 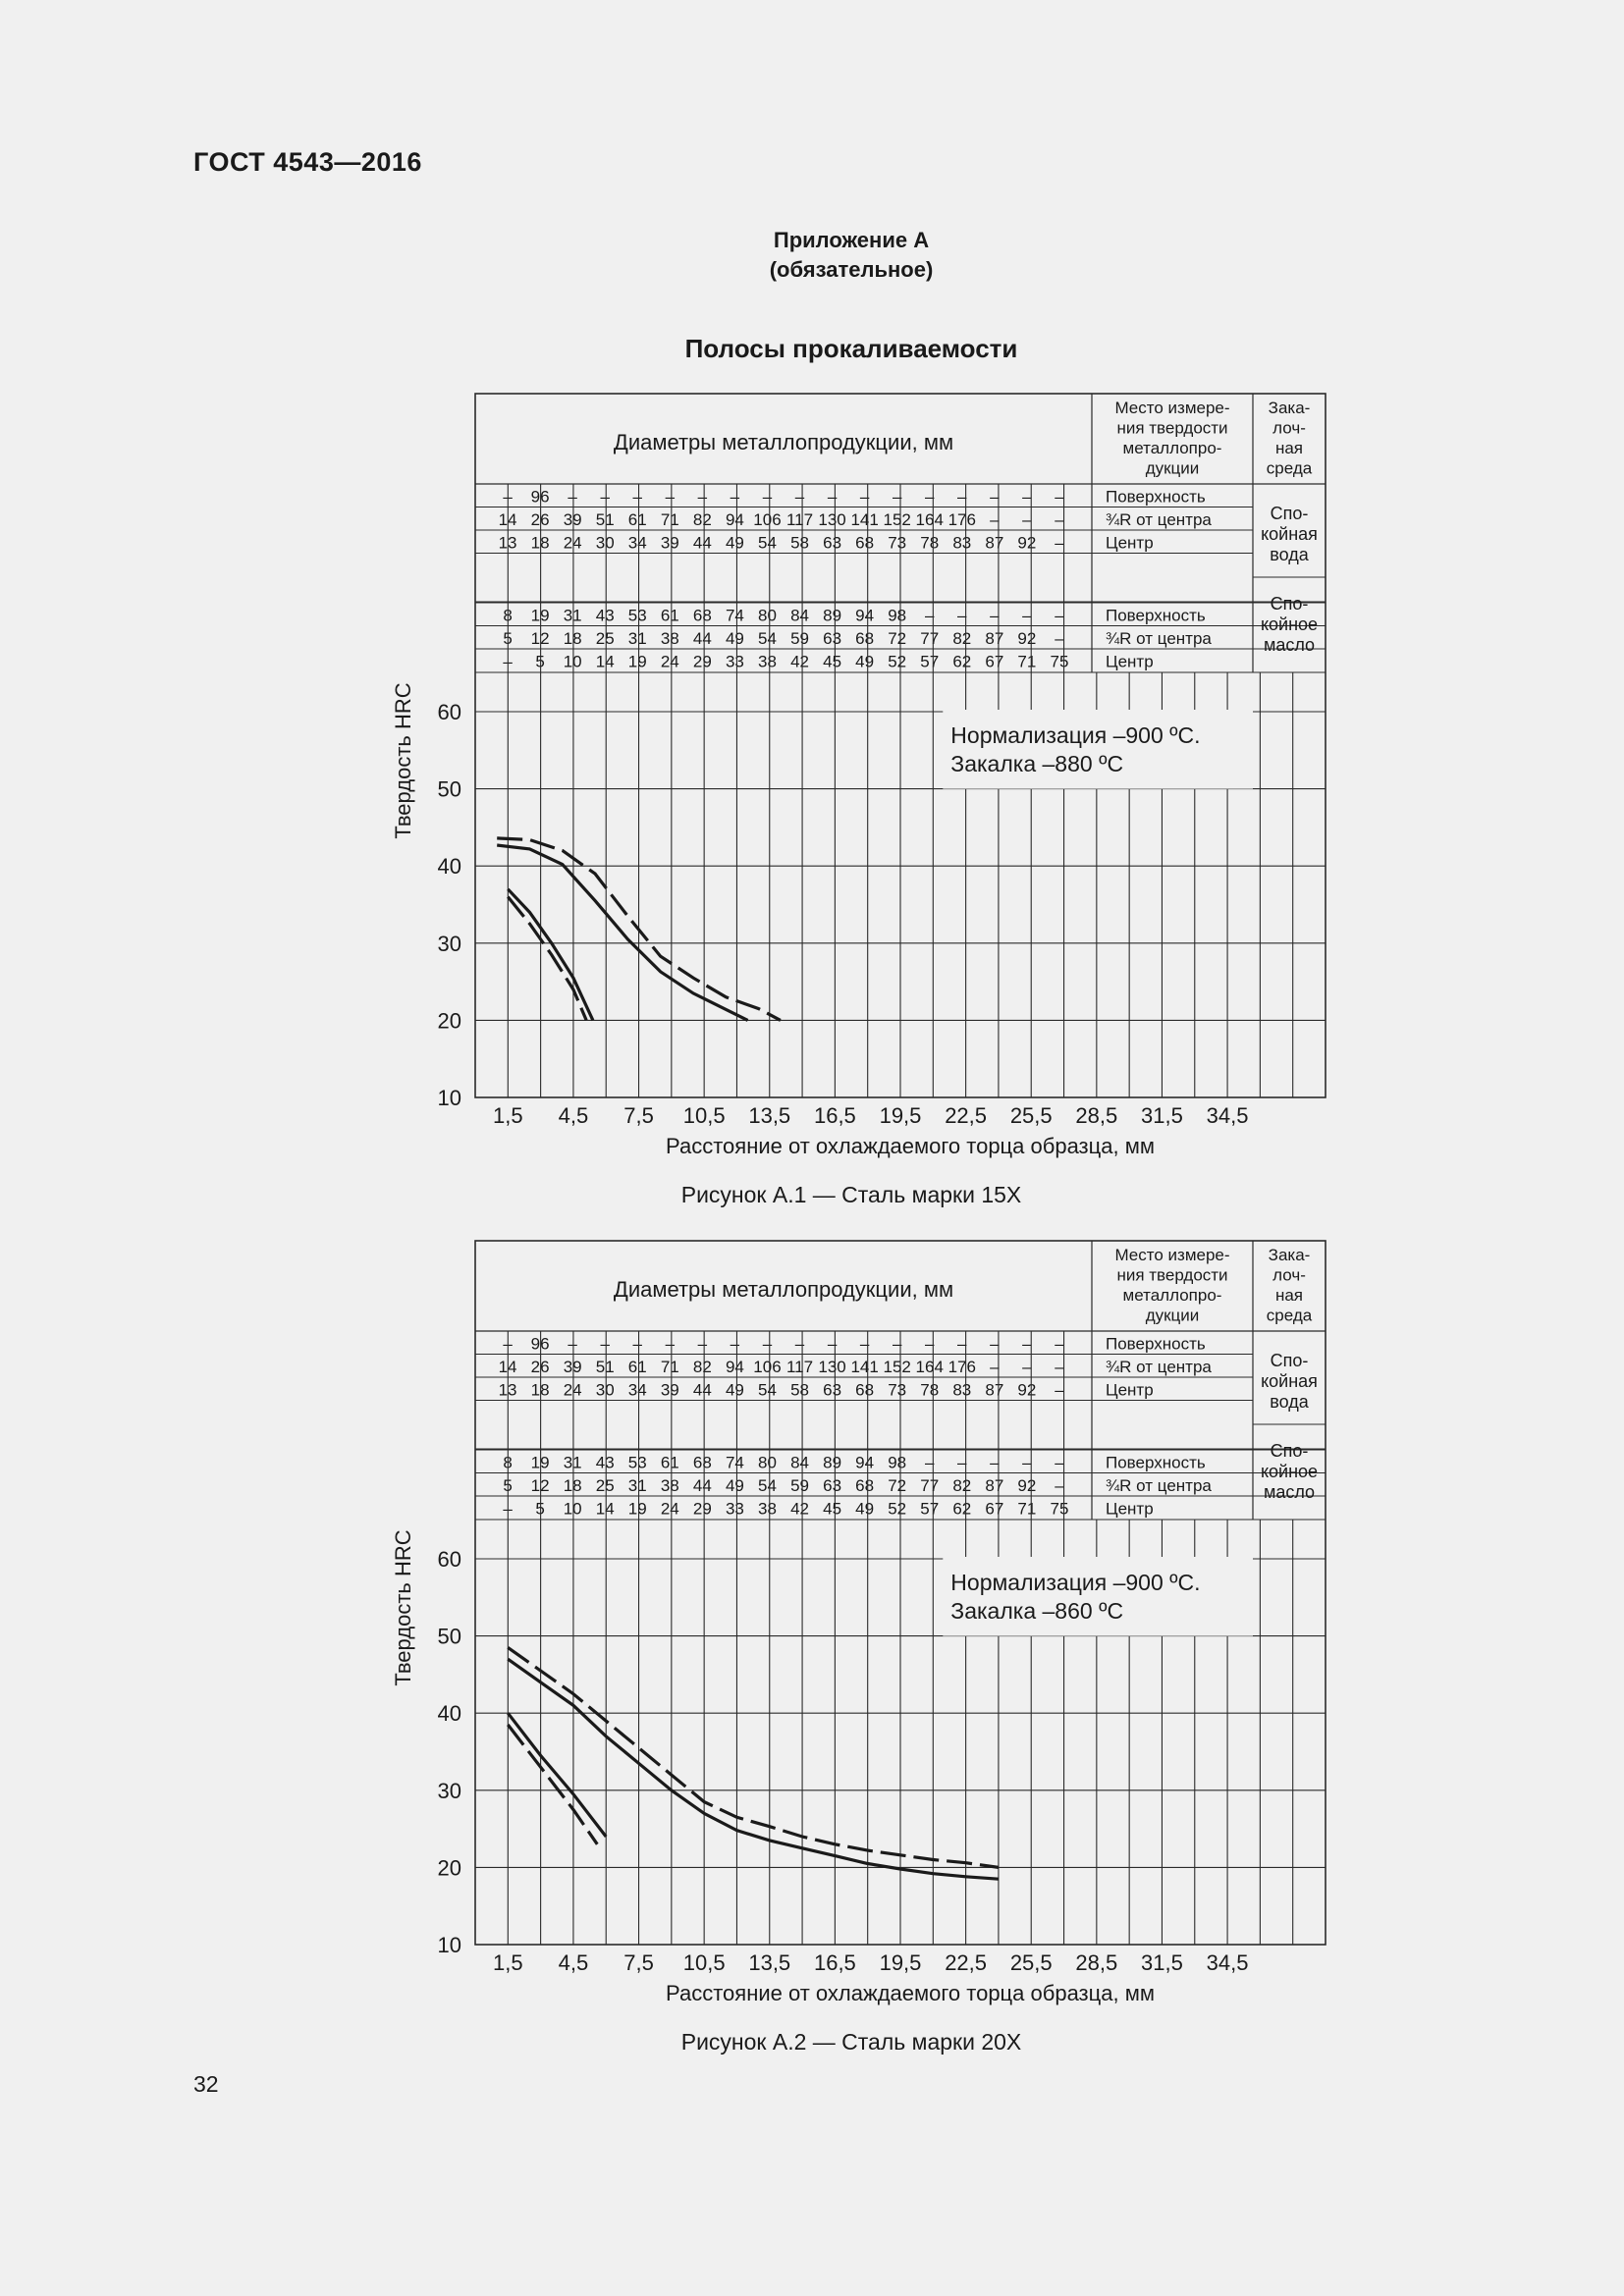 What do you see at coordinates (605, 519) in the screenshot?
I see `water-row-cell: 51` at bounding box center [605, 519].